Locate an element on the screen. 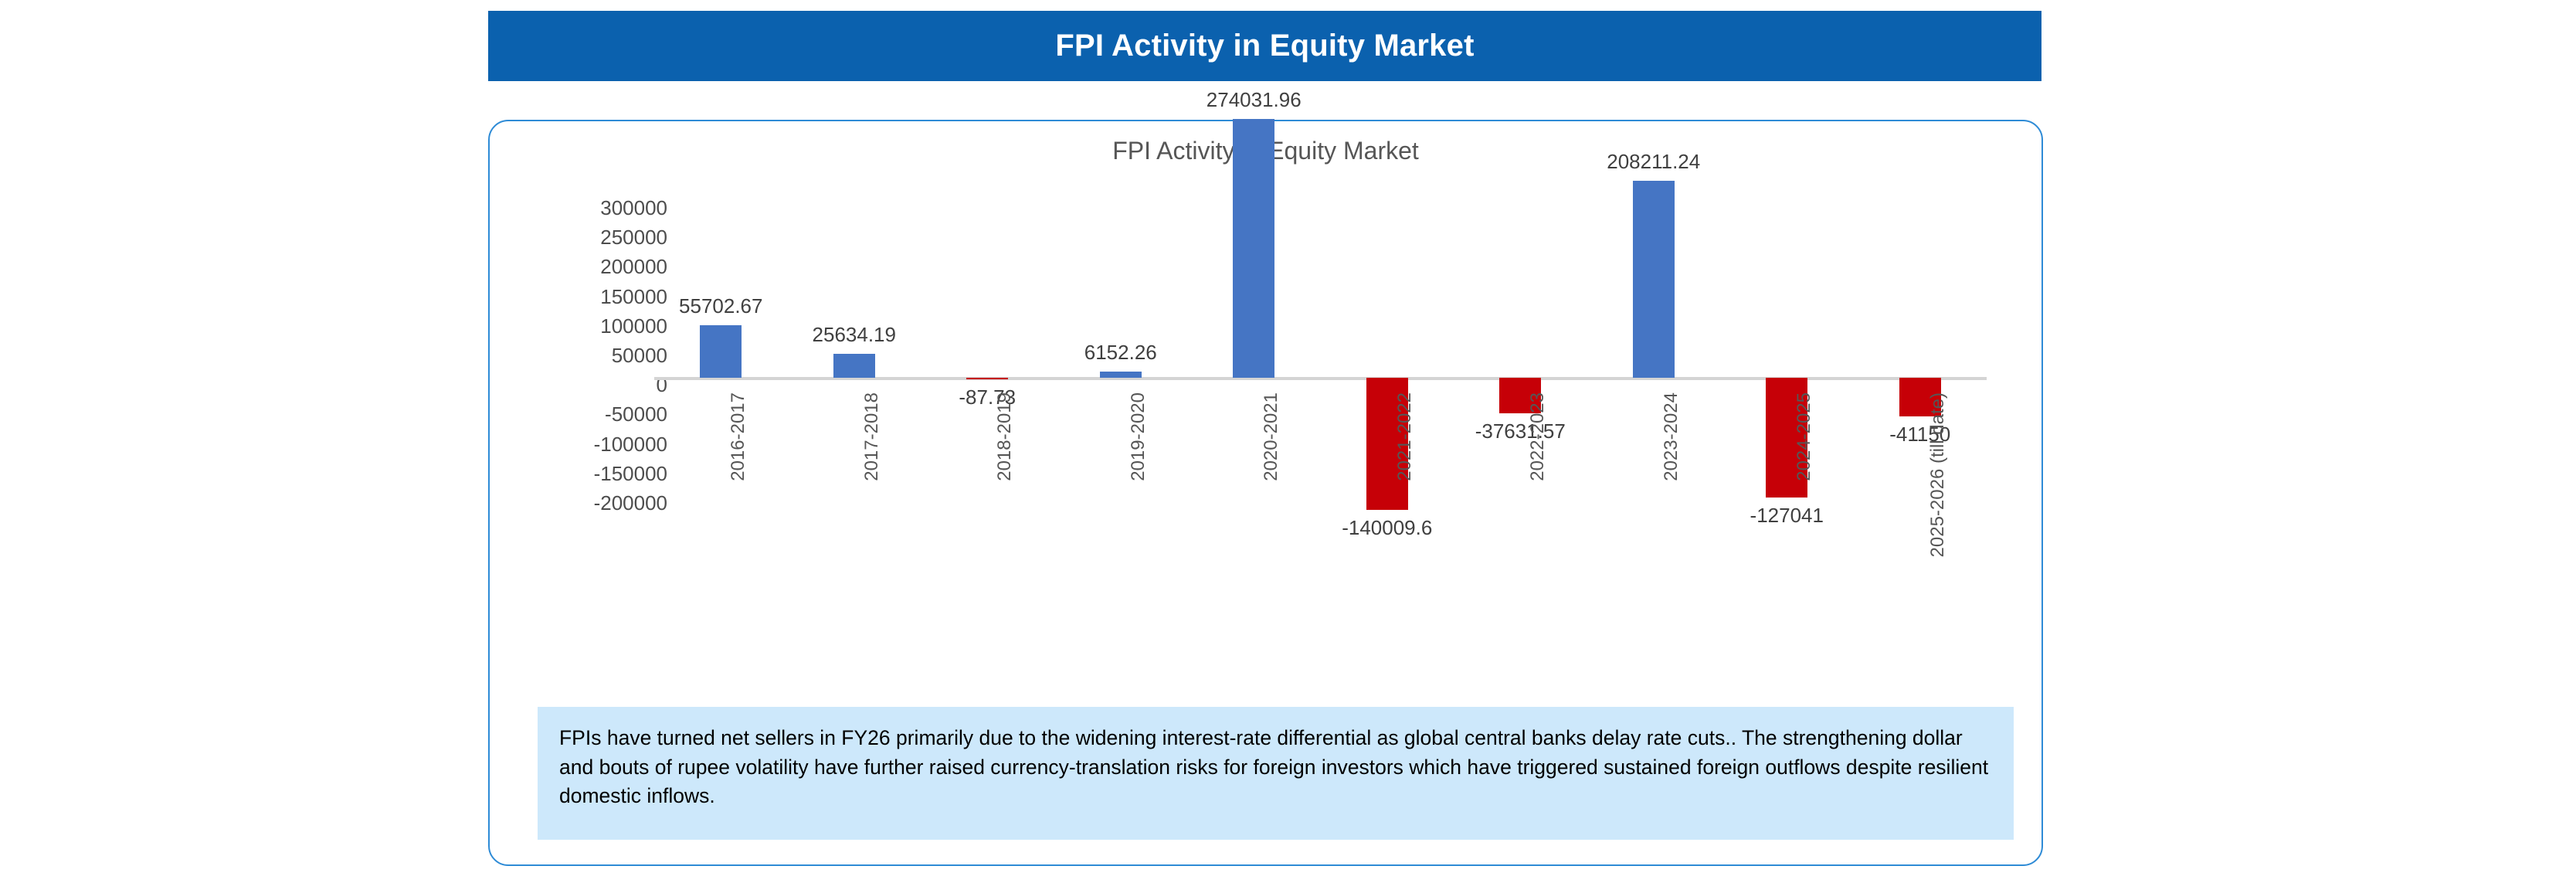 Image resolution: width=2576 pixels, height=883 pixels. x-axis-tick-label: 2017-2018 is located at coordinates (871, 436).